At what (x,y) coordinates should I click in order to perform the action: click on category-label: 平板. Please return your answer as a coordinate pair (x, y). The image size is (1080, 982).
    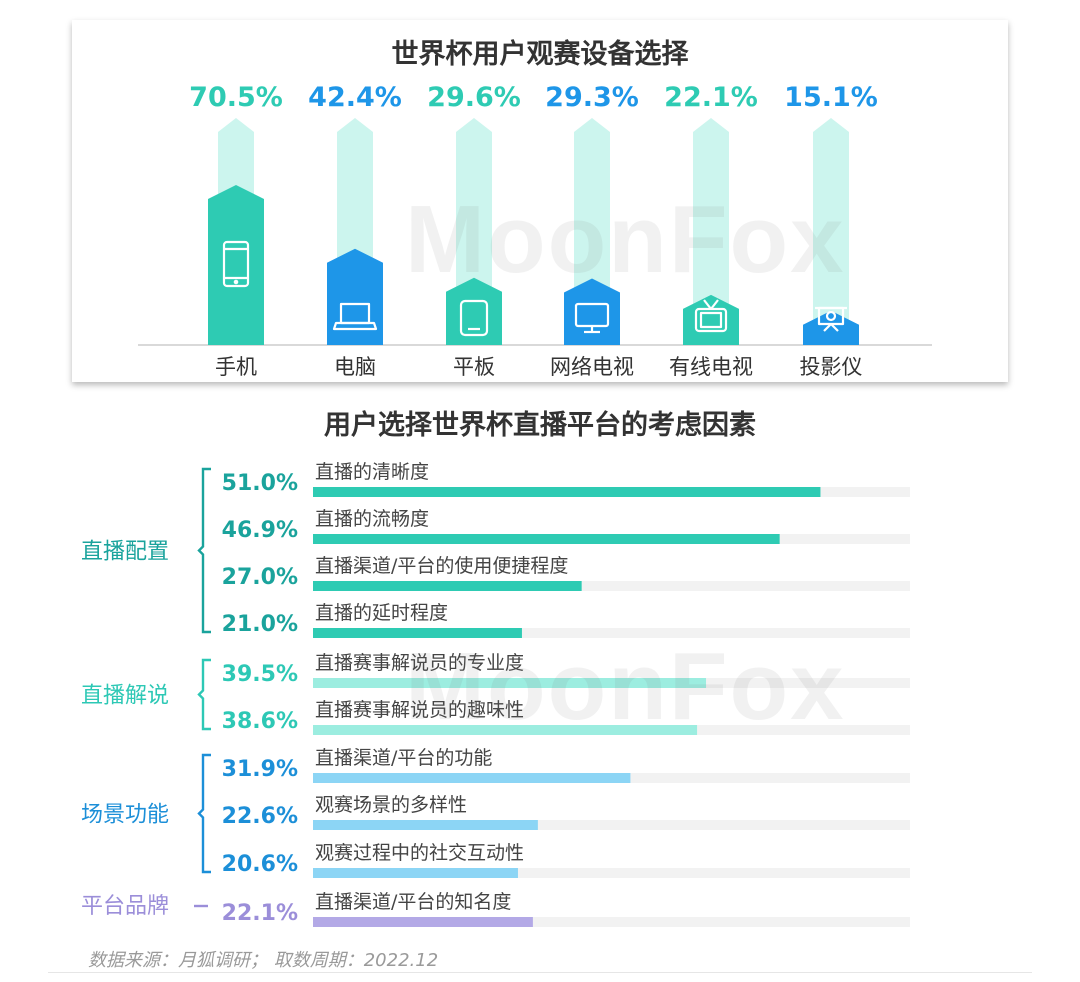
    Looking at the image, I should click on (474, 367).